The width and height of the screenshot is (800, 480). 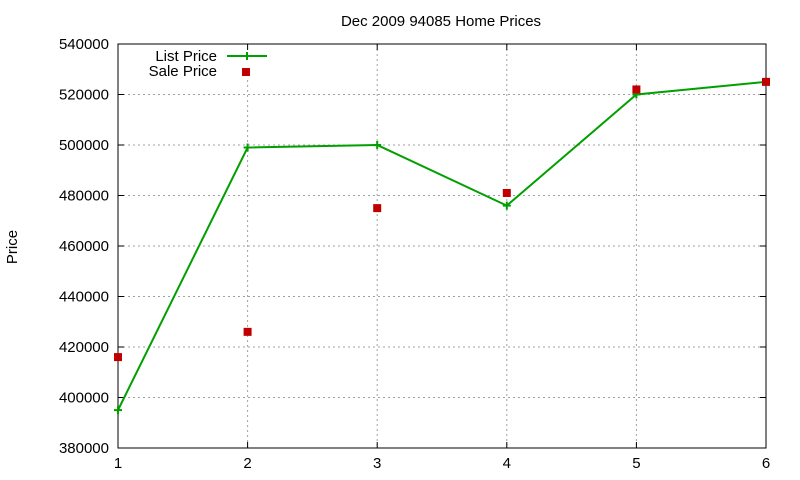 What do you see at coordinates (636, 463) in the screenshot?
I see `x-tick-label: 5` at bounding box center [636, 463].